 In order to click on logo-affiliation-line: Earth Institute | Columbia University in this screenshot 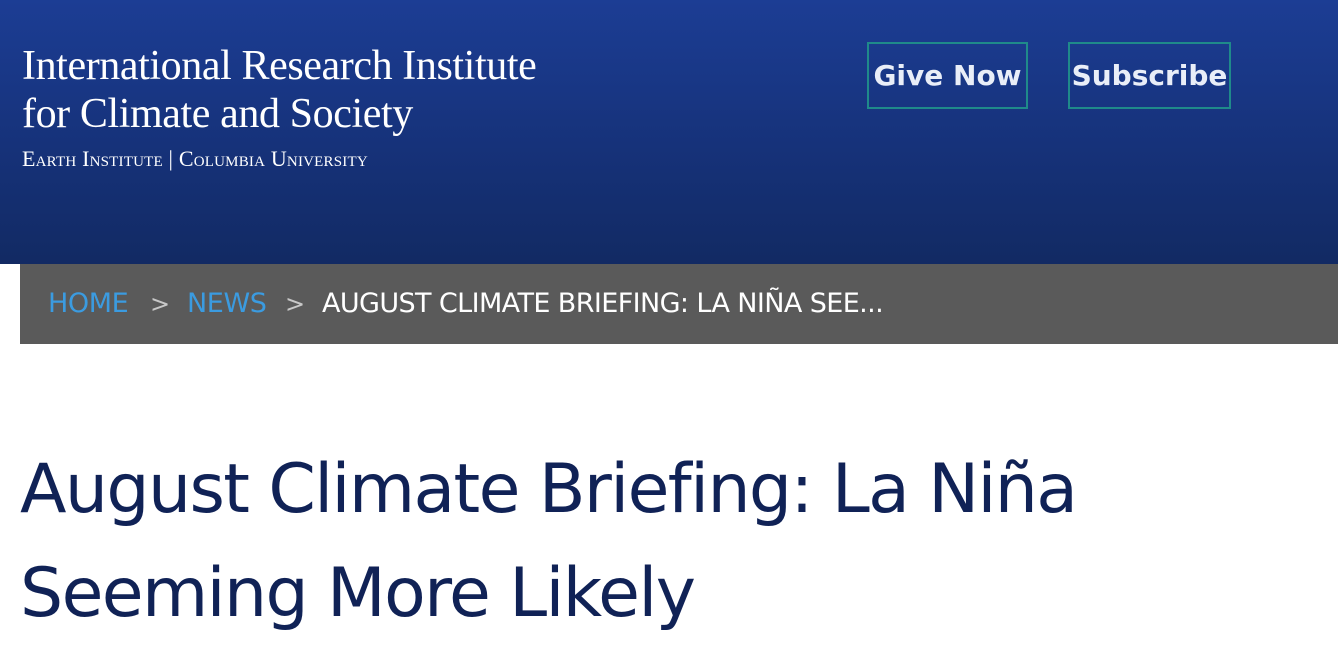, I will do `click(195, 158)`.